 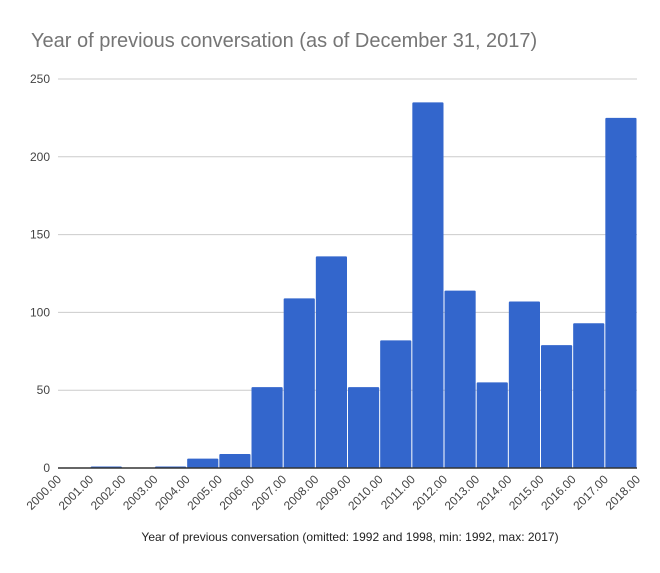 What do you see at coordinates (365, 492) in the screenshot?
I see `x-tick-label: 2010.00` at bounding box center [365, 492].